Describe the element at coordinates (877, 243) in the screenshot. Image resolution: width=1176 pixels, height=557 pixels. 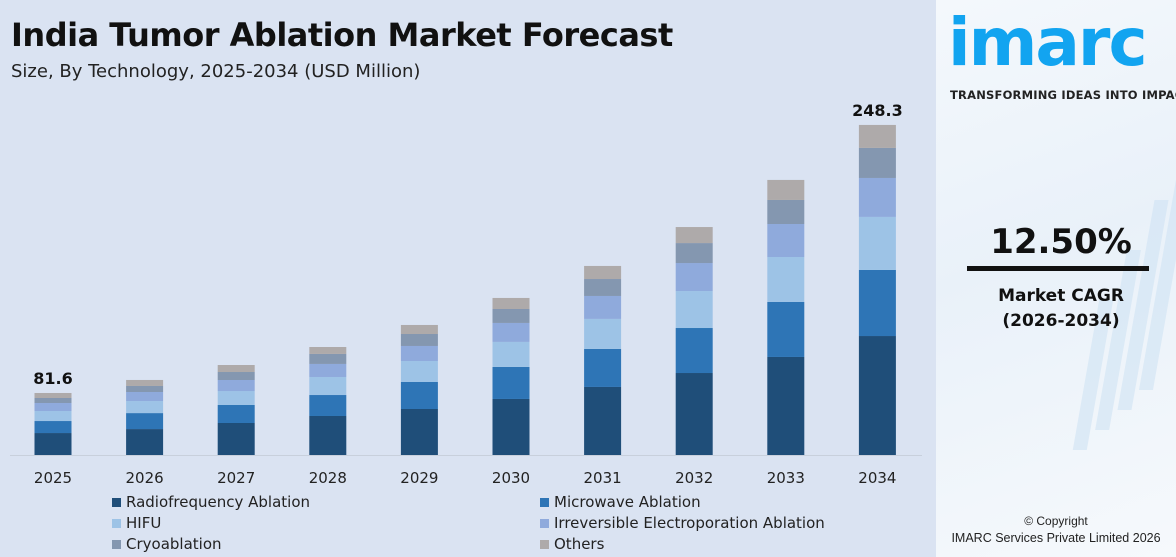
I see `bar-segment-hifu-2034` at that location.